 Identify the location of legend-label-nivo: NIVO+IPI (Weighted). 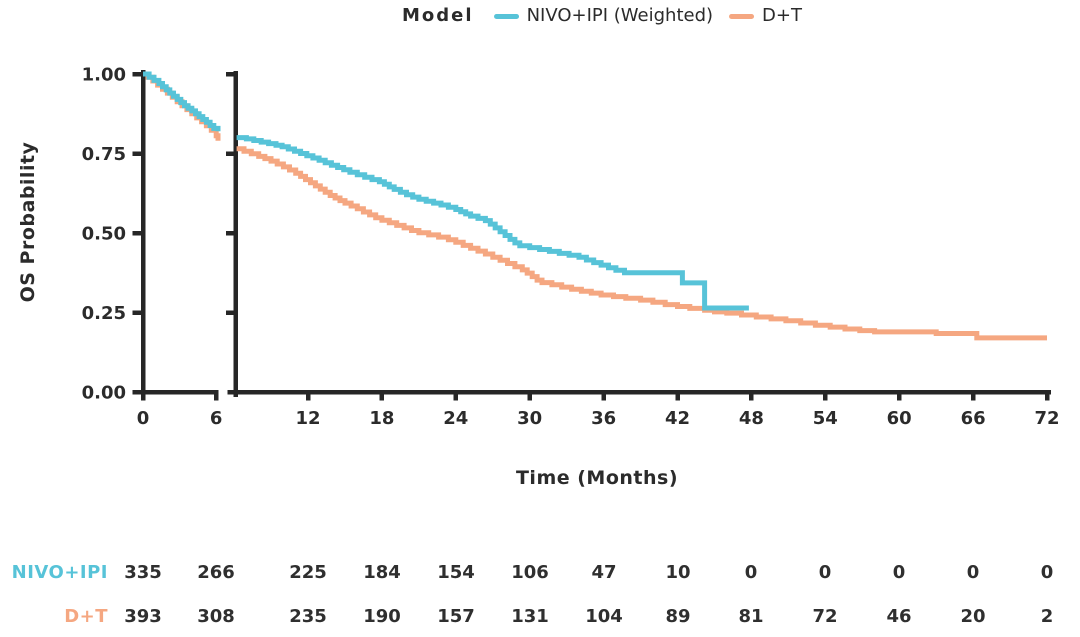
(620, 15).